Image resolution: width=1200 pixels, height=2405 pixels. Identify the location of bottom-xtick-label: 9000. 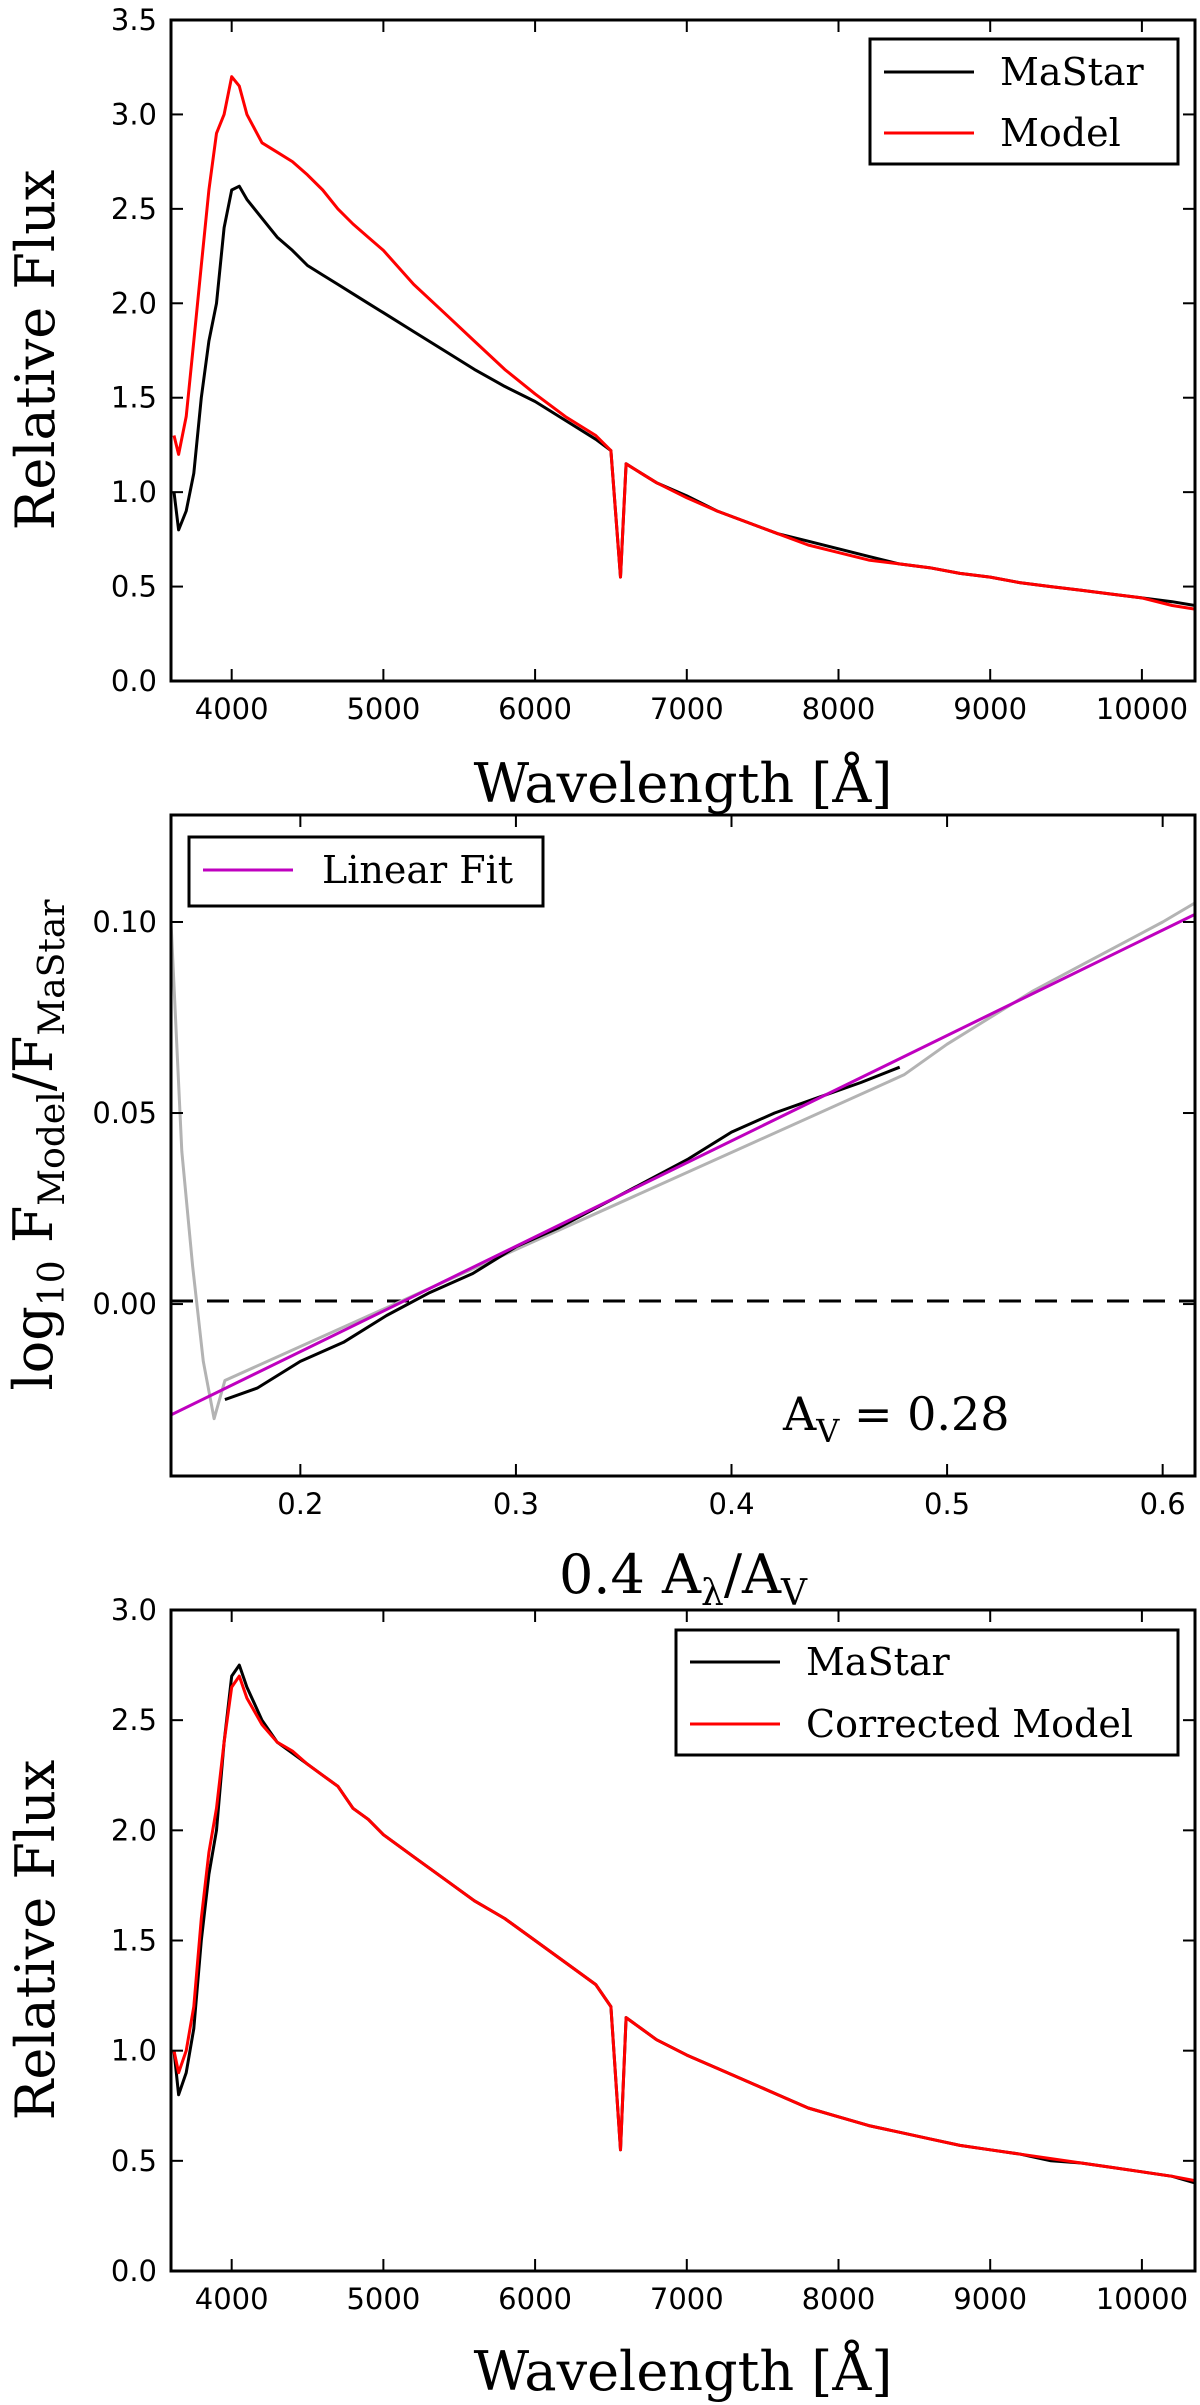
(990, 2299).